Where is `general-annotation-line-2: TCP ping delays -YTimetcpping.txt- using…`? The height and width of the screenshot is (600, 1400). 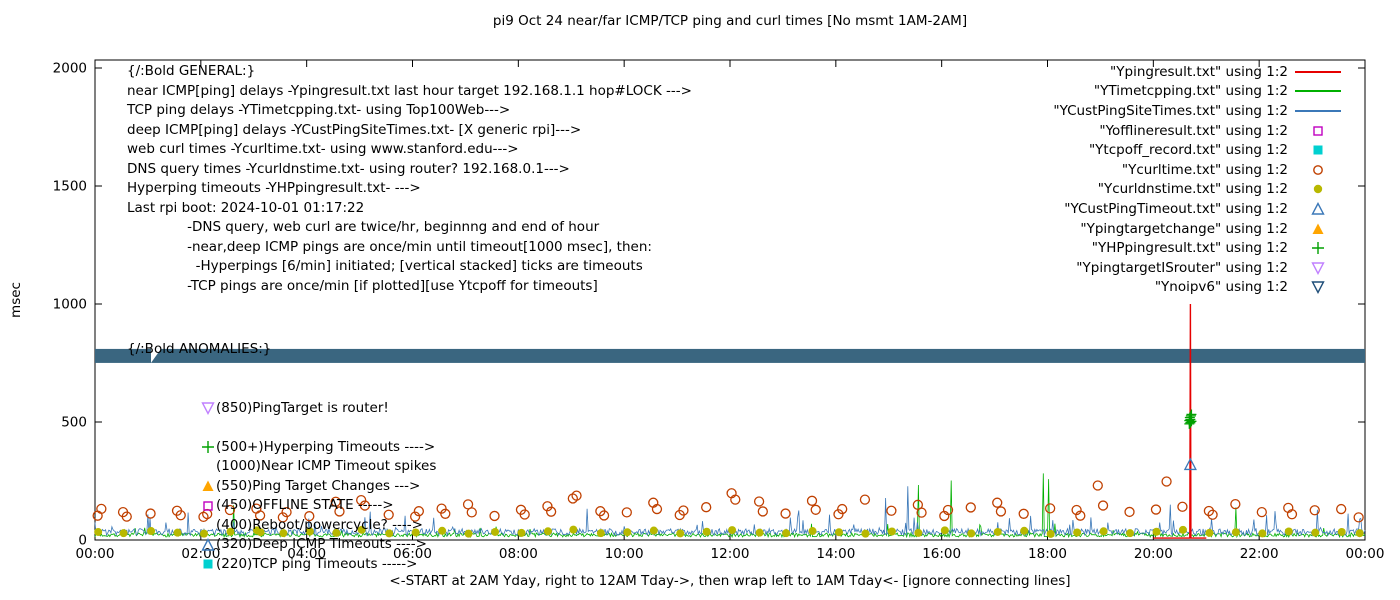 general-annotation-line-2: TCP ping delays -YTimetcpping.txt- using… is located at coordinates (319, 110).